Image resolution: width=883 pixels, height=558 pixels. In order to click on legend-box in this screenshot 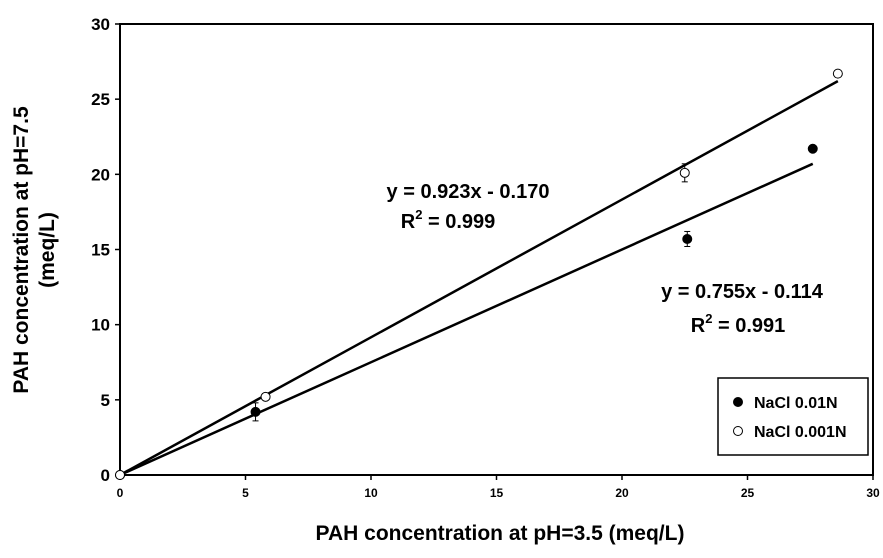, I will do `click(793, 416)`.